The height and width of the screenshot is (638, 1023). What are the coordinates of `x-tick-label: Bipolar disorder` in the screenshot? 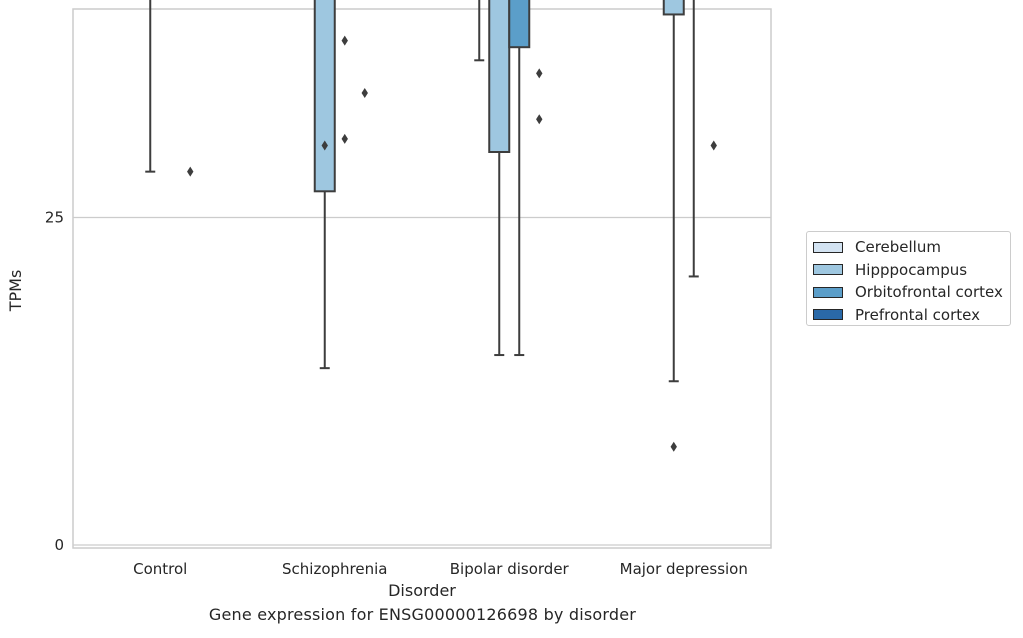 It's located at (510, 569).